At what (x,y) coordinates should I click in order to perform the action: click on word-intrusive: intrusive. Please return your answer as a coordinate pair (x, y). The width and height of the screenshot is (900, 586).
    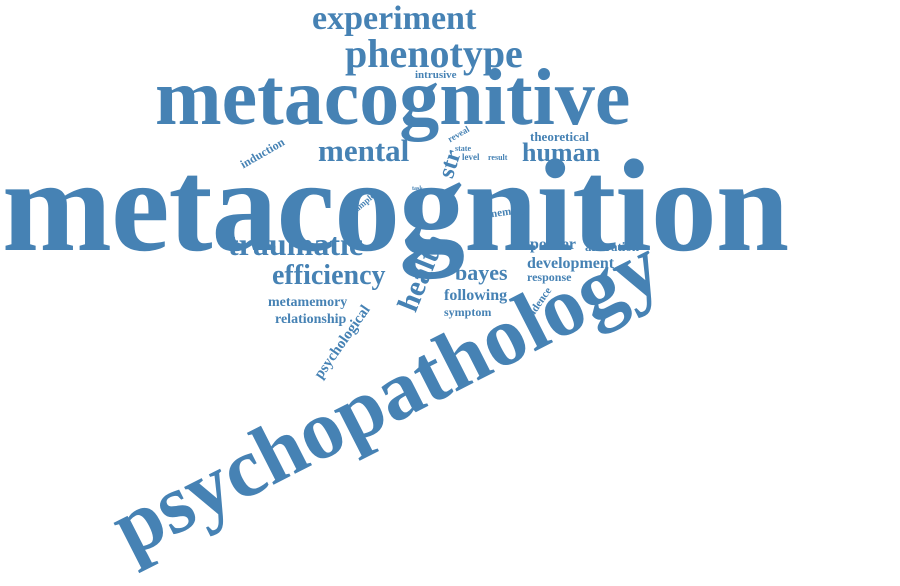
    Looking at the image, I should click on (436, 75).